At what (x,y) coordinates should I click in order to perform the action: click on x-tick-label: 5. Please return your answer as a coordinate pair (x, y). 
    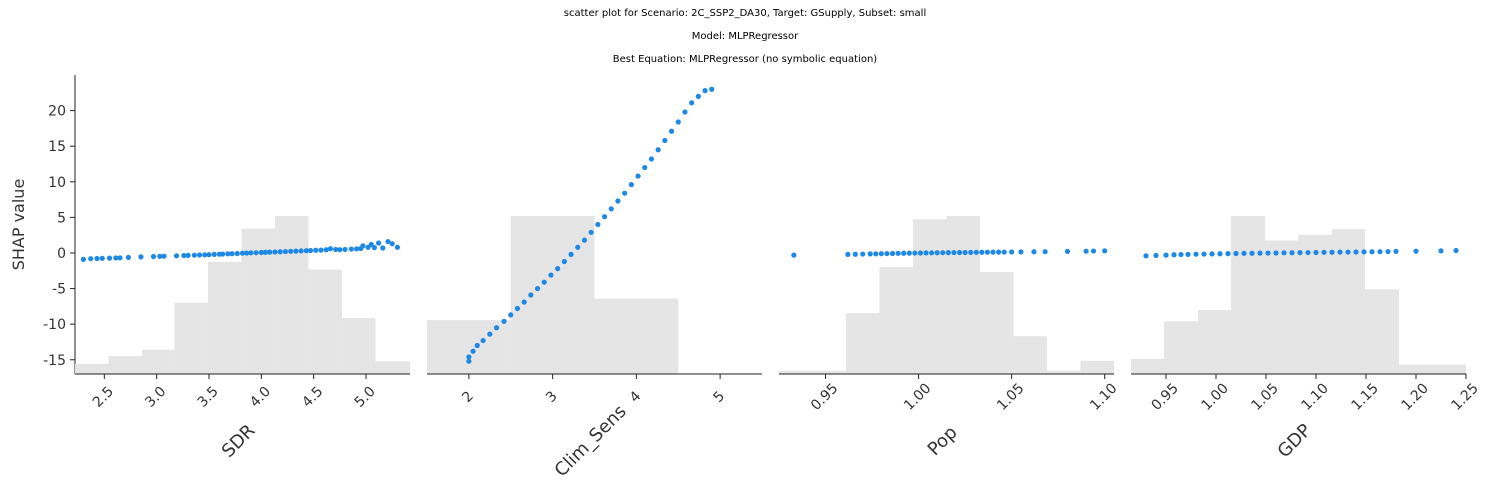
    Looking at the image, I should click on (719, 397).